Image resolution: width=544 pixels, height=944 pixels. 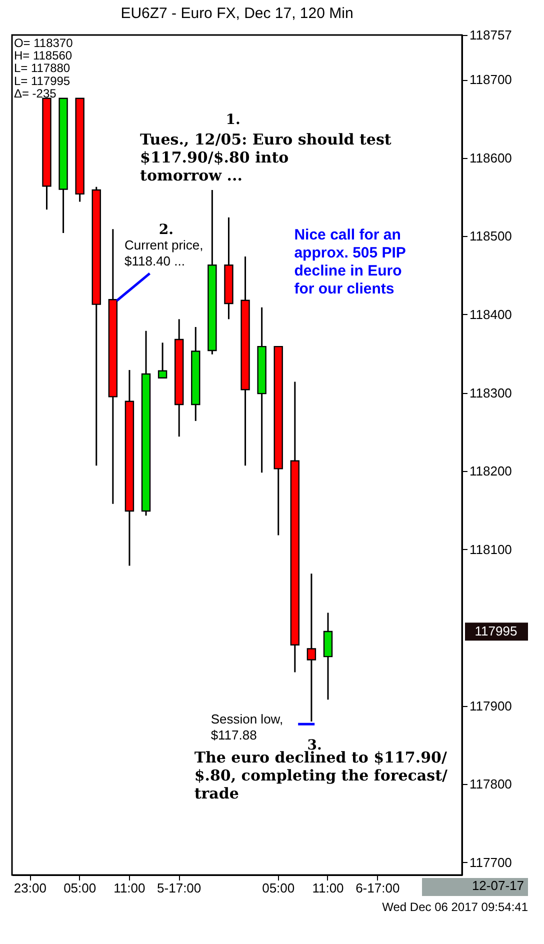 I want to click on y-tick-label: 118400, so click(x=491, y=314).